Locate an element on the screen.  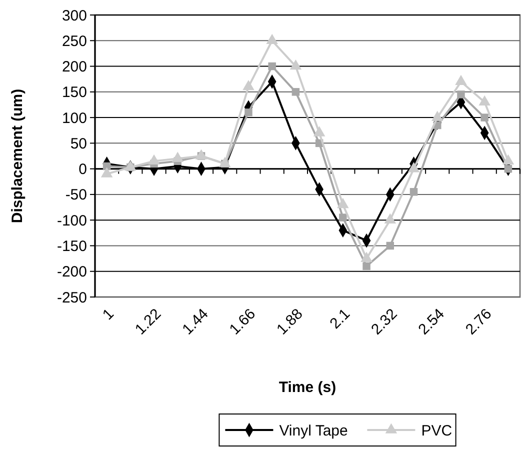
y-tick-label: -150 is located at coordinates (71, 246).